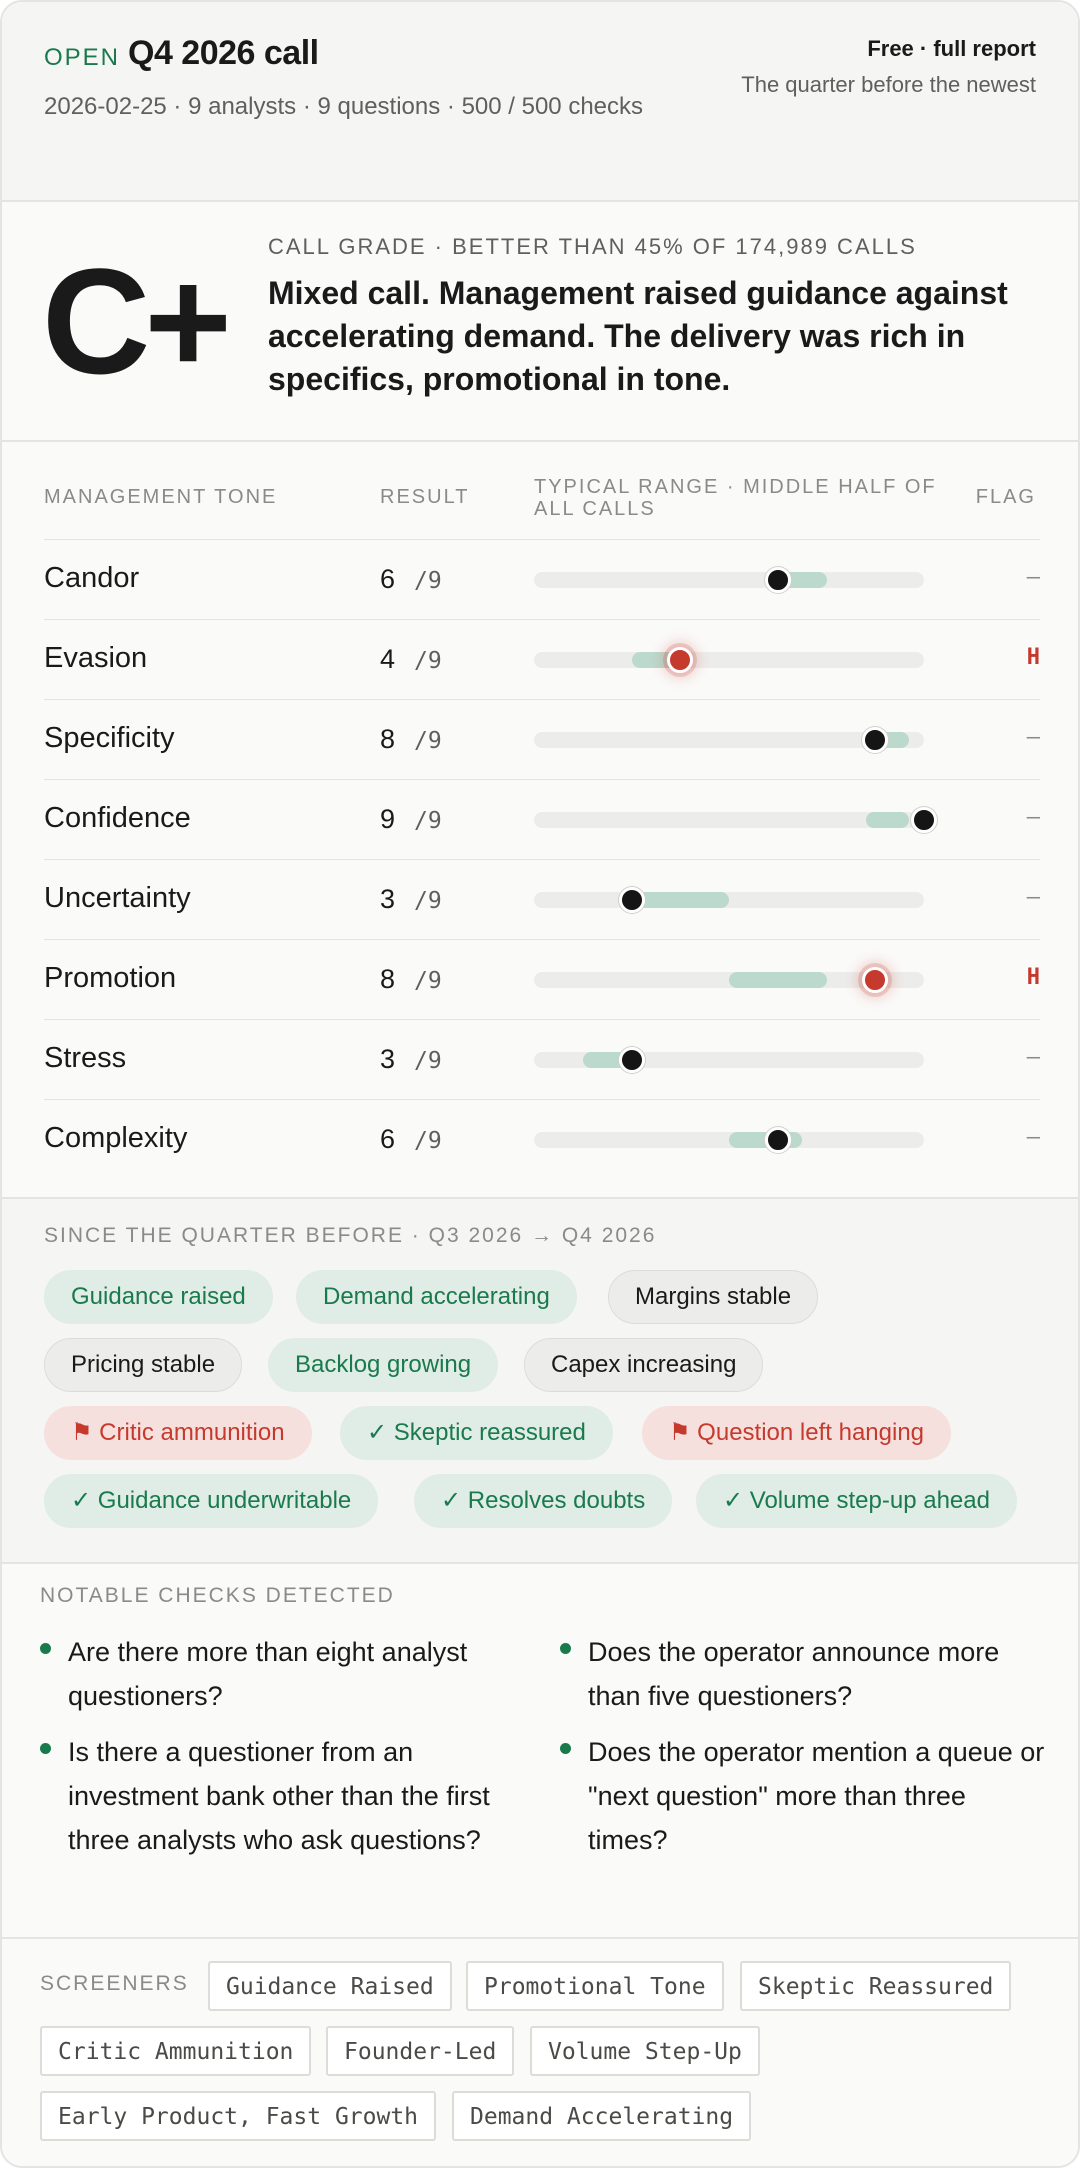 Image resolution: width=1080 pixels, height=2168 pixels. Describe the element at coordinates (143, 1365) in the screenshot. I see `change-pill: Pricing stable` at that location.